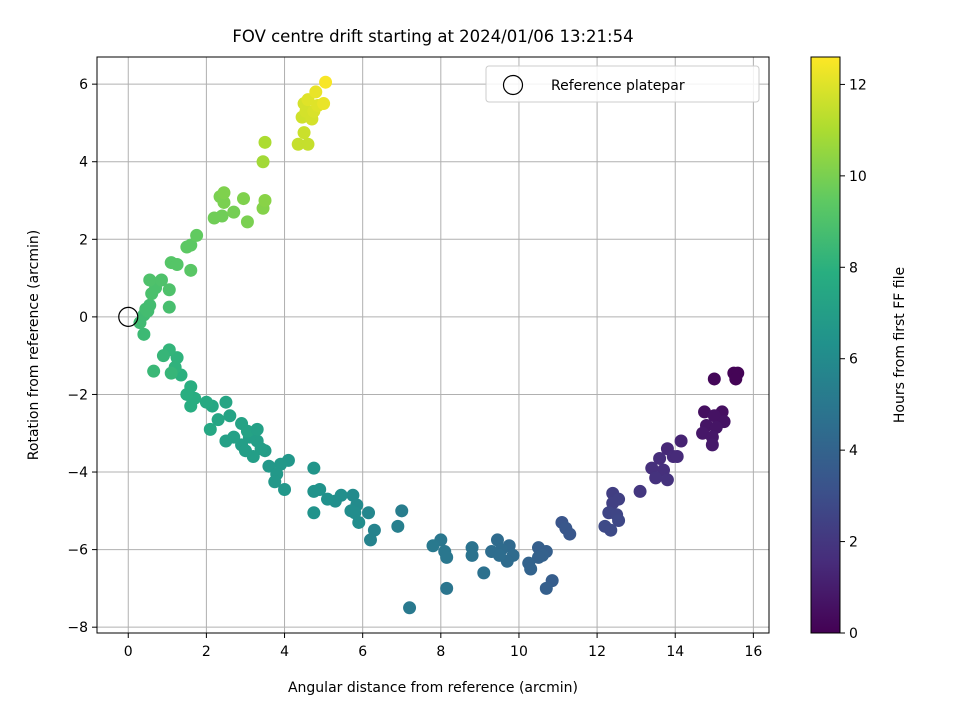 The image size is (960, 720). What do you see at coordinates (83, 240) in the screenshot?
I see `y-tick-label: 2` at bounding box center [83, 240].